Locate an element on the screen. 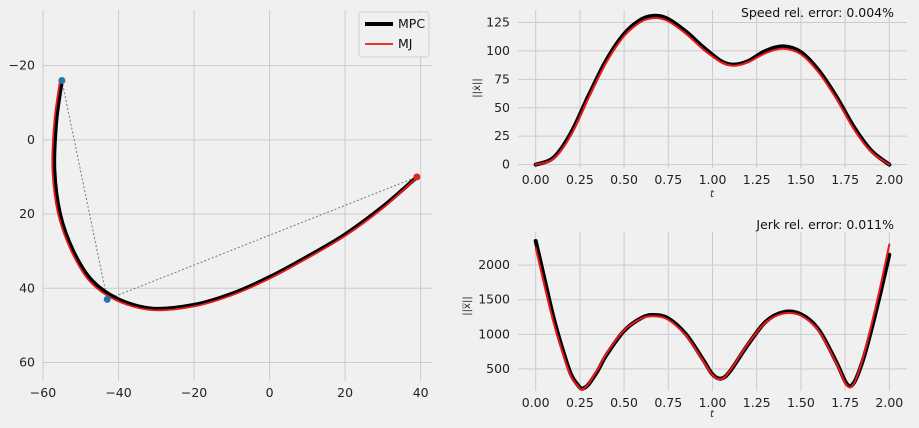  y-tick-label: 25 is located at coordinates (502, 135).